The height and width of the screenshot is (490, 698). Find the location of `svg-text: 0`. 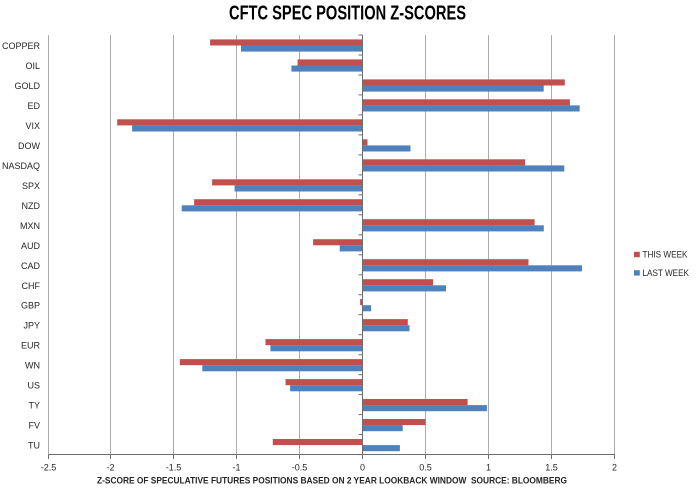

svg-text: 0 is located at coordinates (362, 468).